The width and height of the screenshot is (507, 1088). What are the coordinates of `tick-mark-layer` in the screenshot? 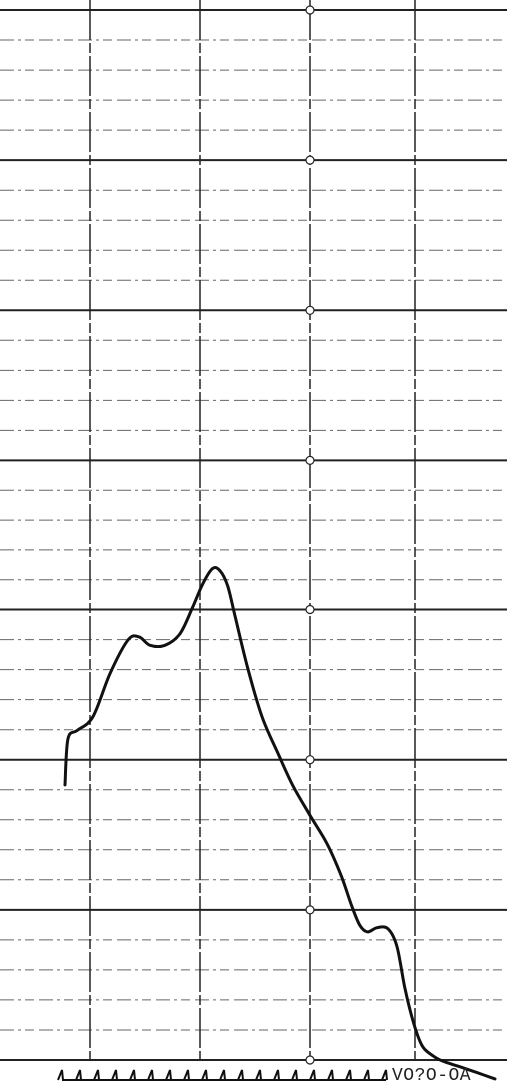 It's located at (310, 535).